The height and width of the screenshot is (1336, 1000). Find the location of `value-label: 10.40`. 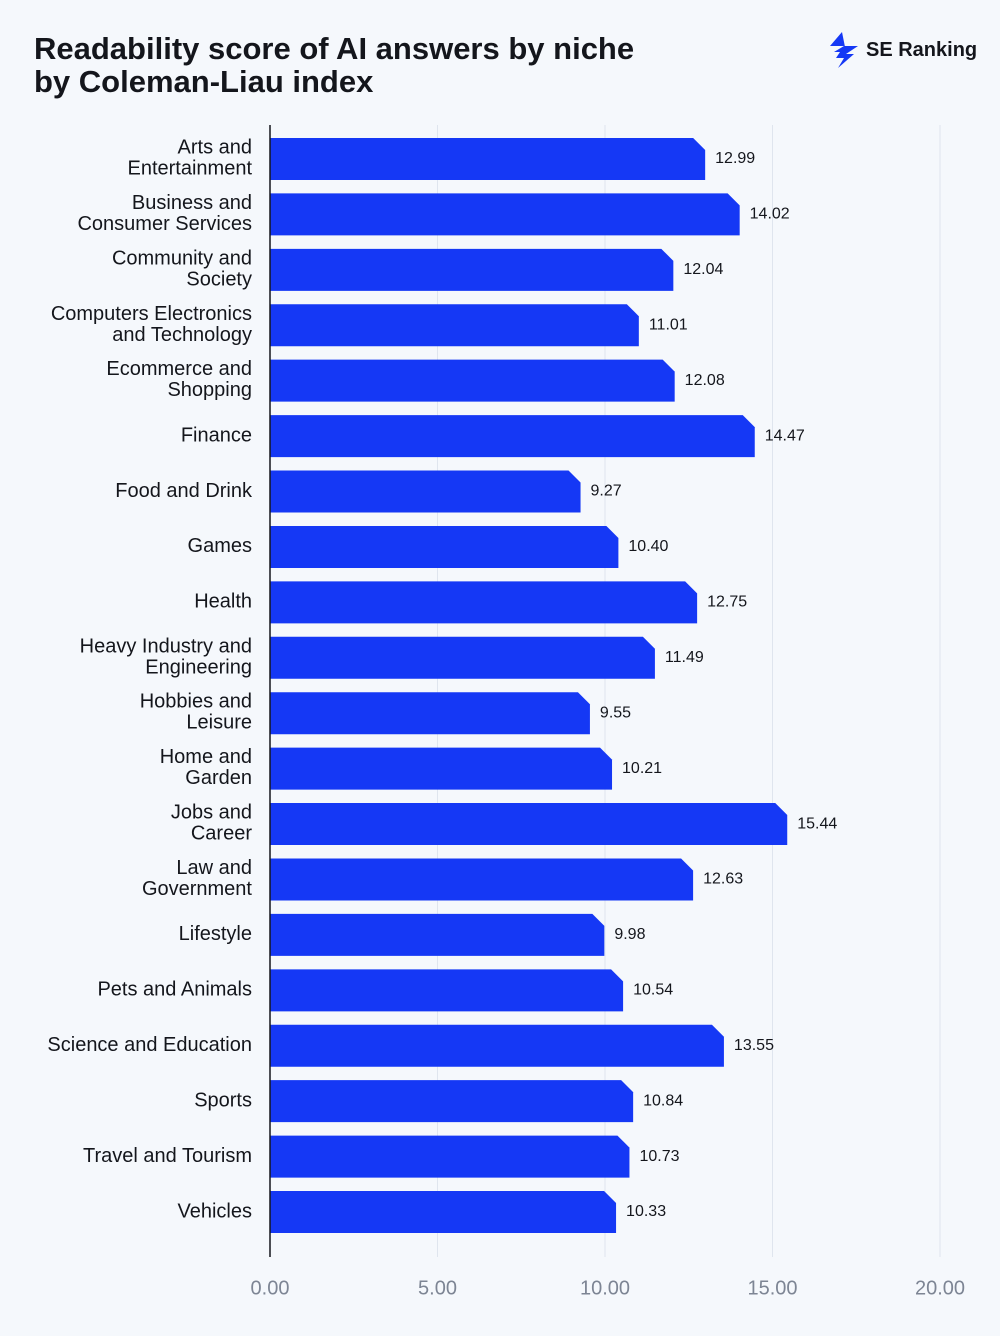

value-label: 10.40 is located at coordinates (648, 546).